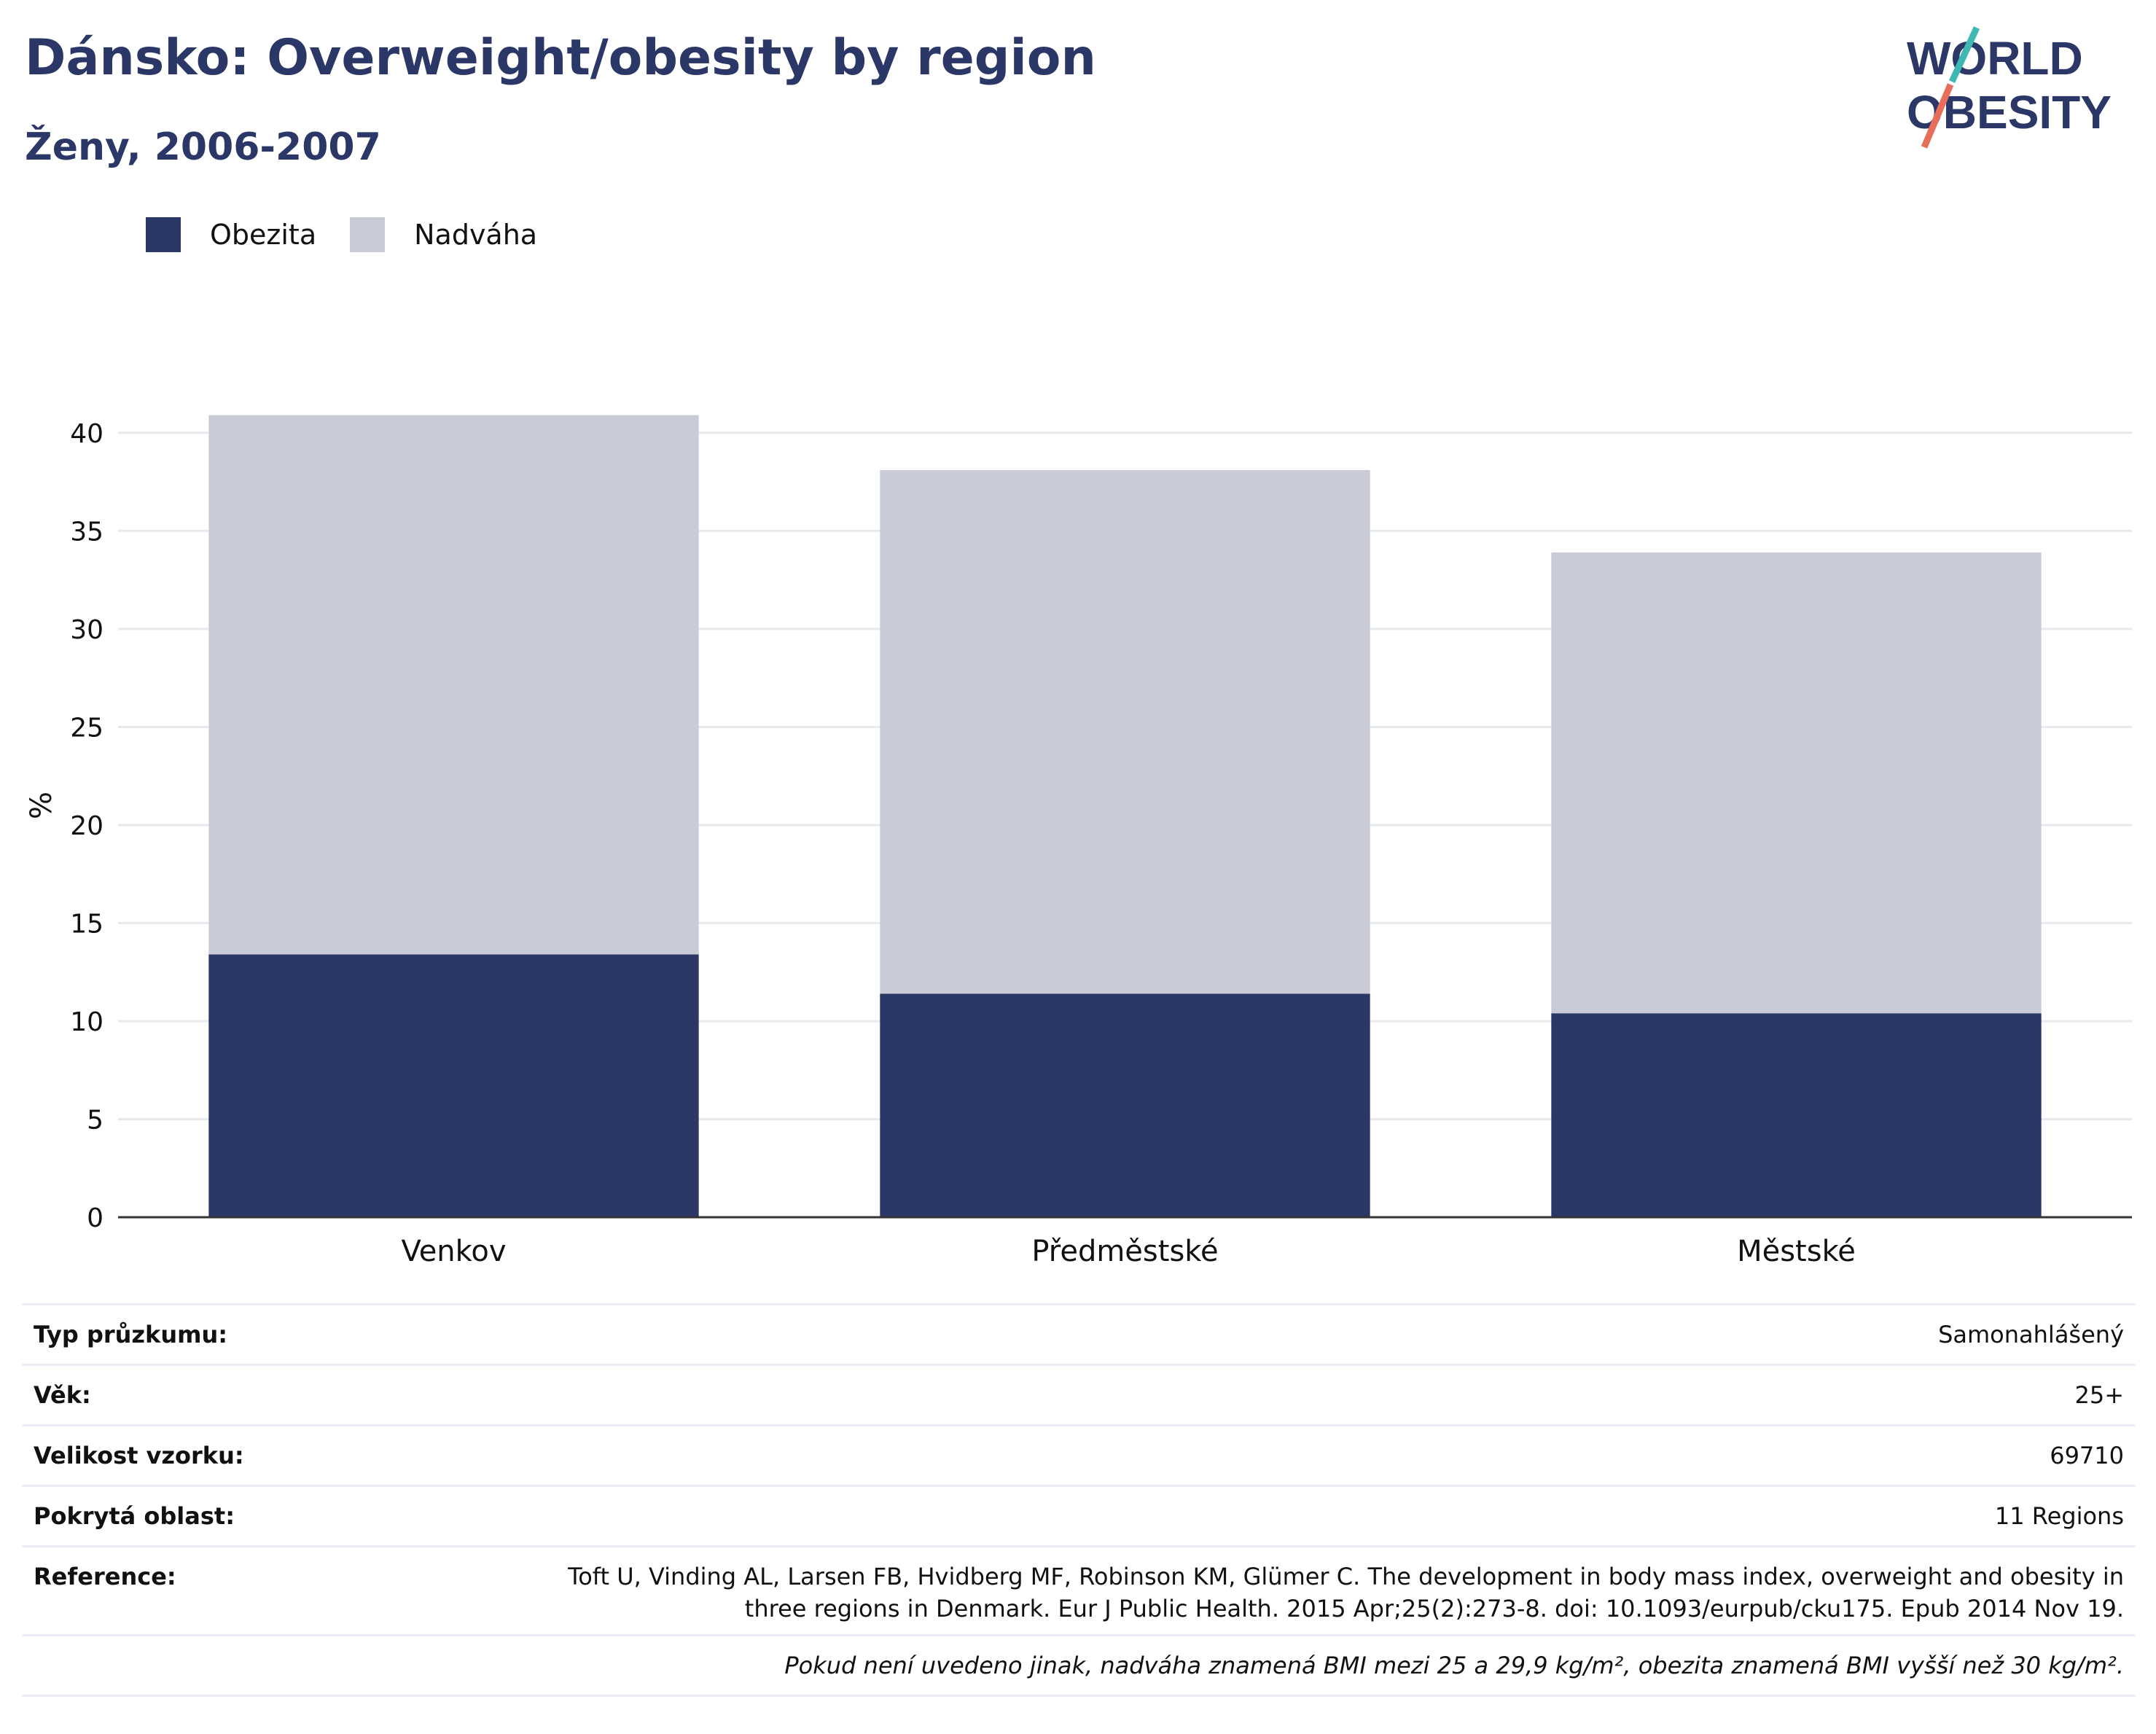 Image resolution: width=2156 pixels, height=1734 pixels. What do you see at coordinates (139, 1455) in the screenshot?
I see `info-label: Velikost vzorku:` at bounding box center [139, 1455].